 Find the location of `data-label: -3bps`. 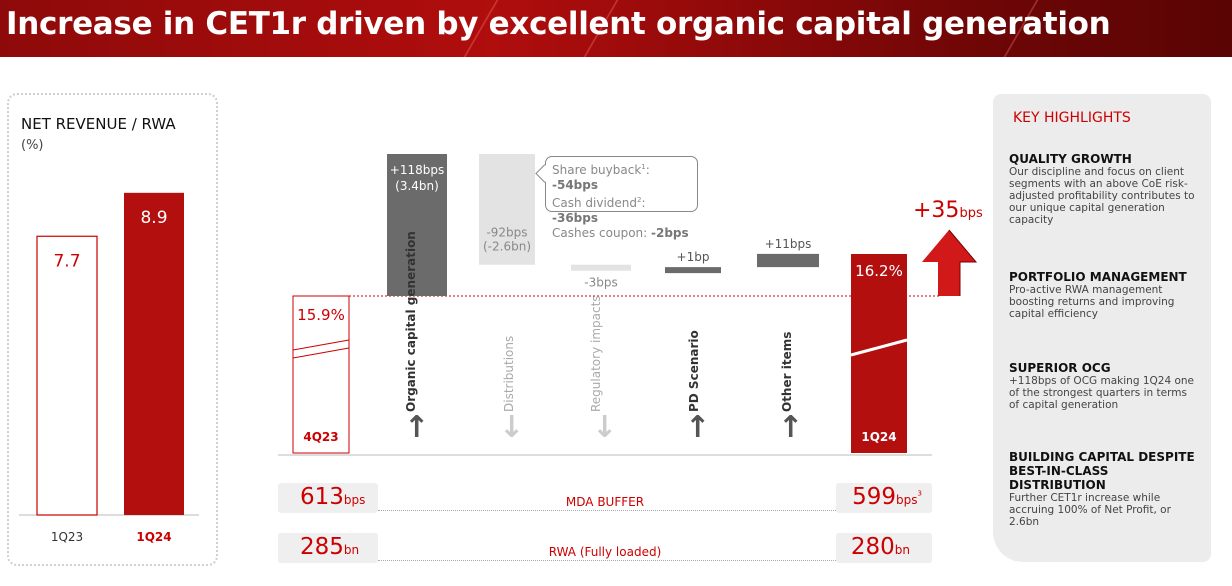

data-label: -3bps is located at coordinates (600, 283).